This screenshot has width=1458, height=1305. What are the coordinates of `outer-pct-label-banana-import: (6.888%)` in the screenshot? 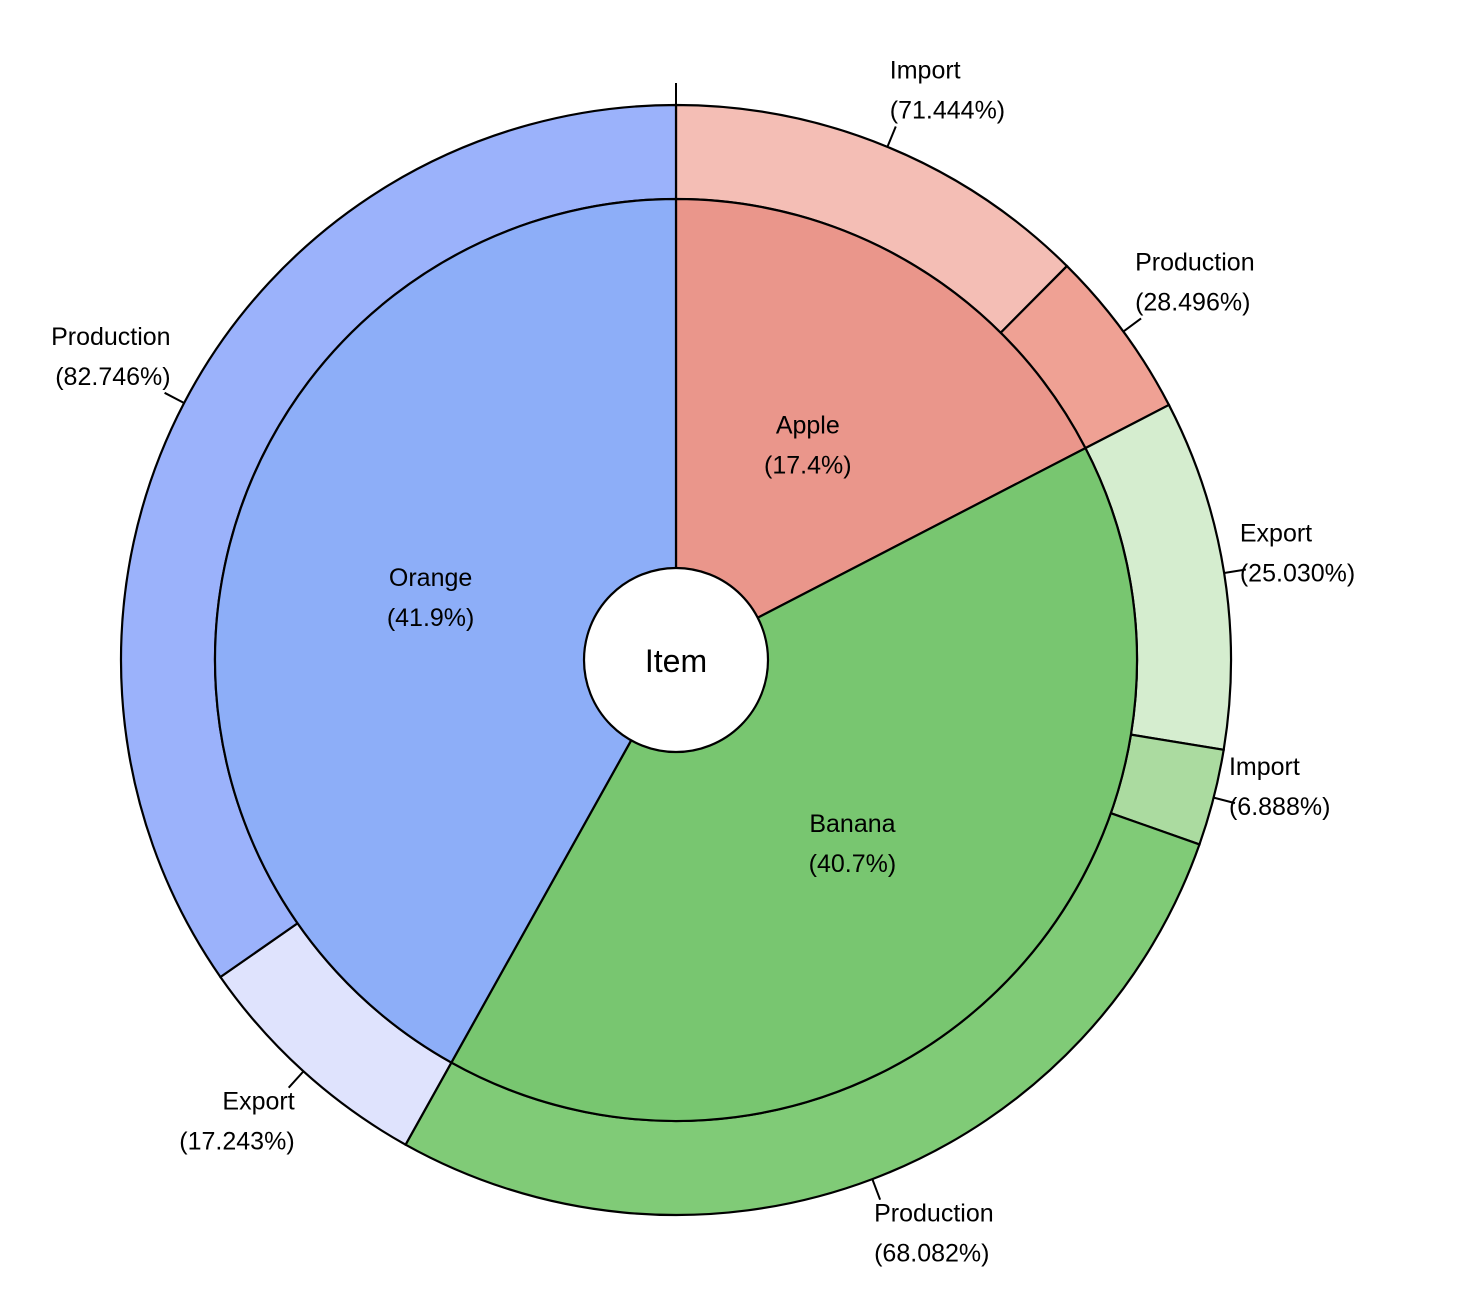 It's located at (1279, 807).